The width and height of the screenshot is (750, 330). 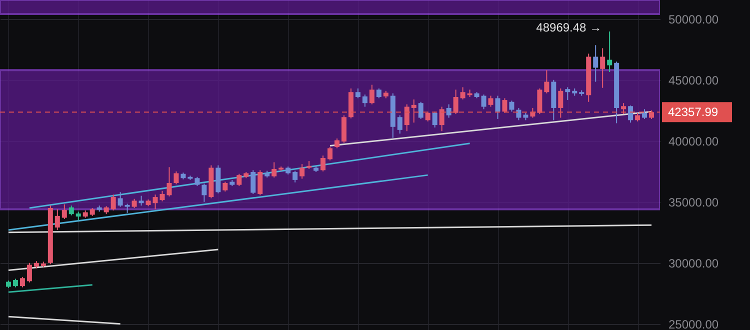 What do you see at coordinates (569, 27) in the screenshot?
I see `annotation: 48969.48 →` at bounding box center [569, 27].